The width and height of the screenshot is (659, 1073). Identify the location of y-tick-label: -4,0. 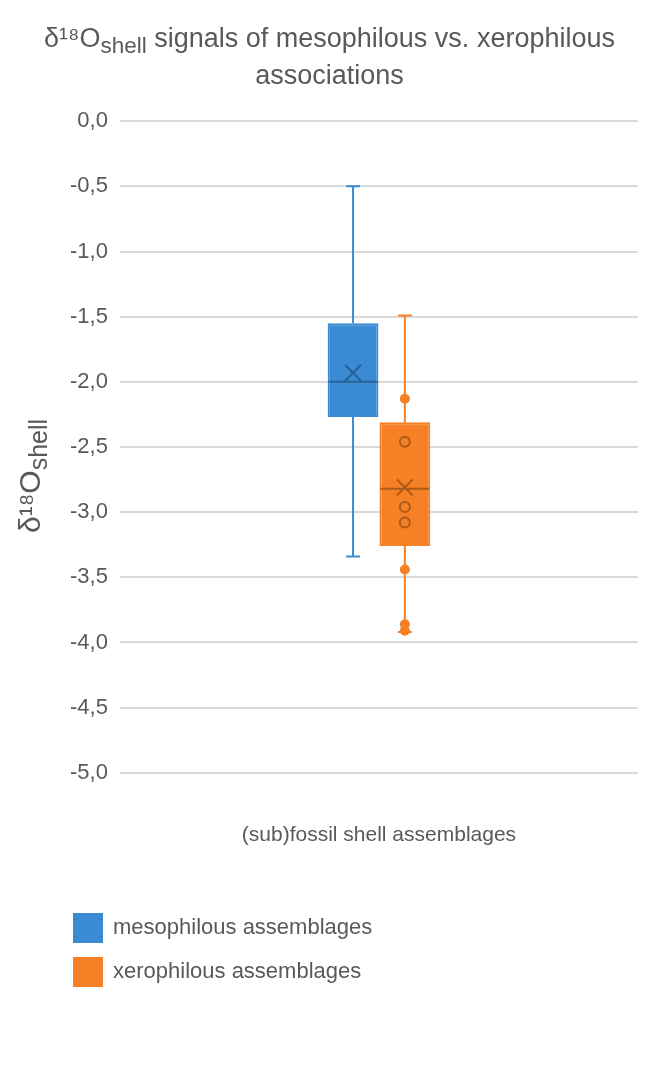
(88, 641).